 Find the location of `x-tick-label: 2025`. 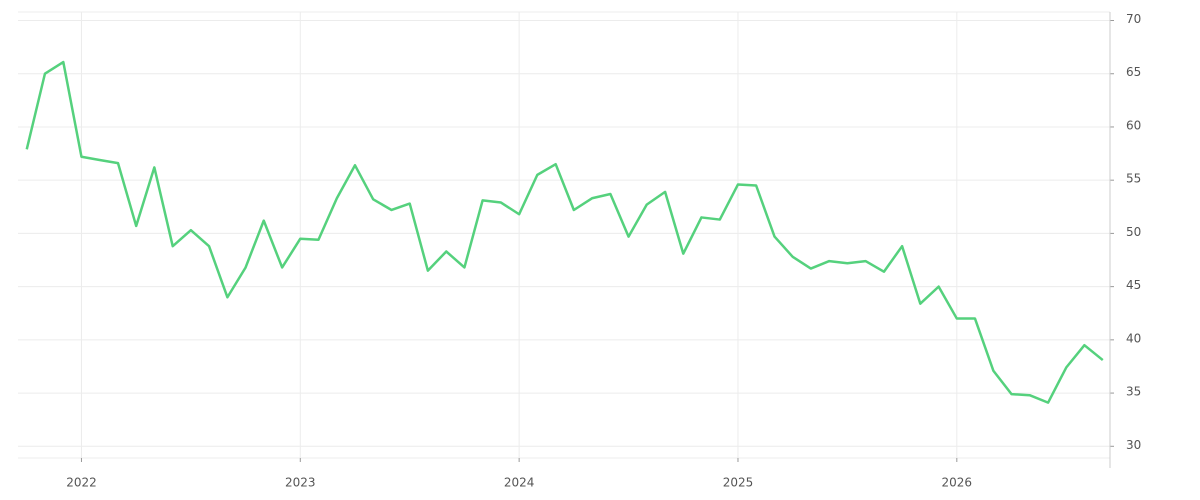

x-tick-label: 2025 is located at coordinates (738, 483).